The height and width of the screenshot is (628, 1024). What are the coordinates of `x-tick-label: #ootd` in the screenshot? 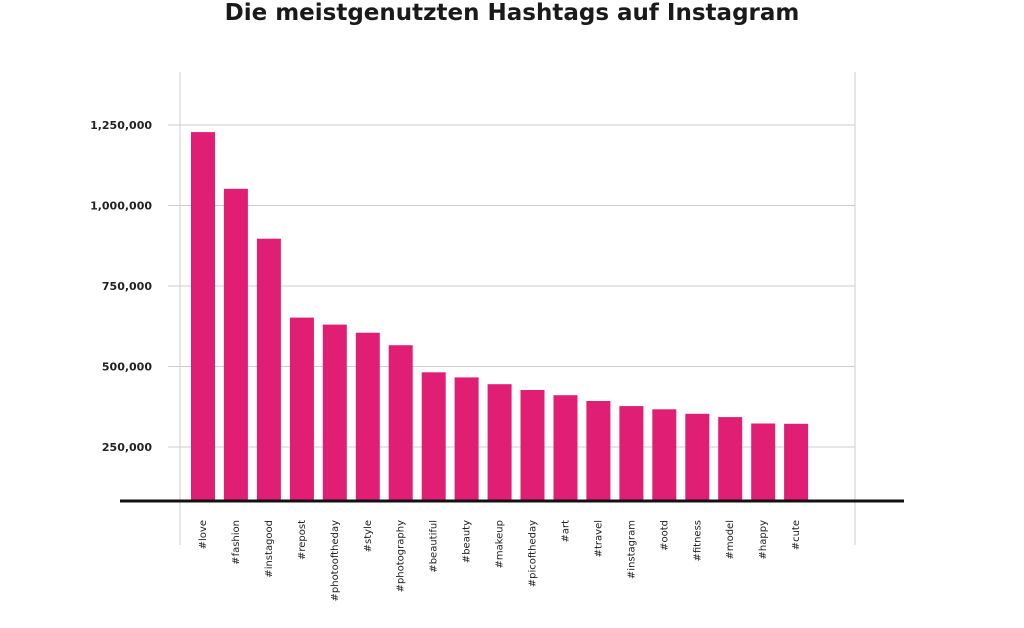 It's located at (664, 535).